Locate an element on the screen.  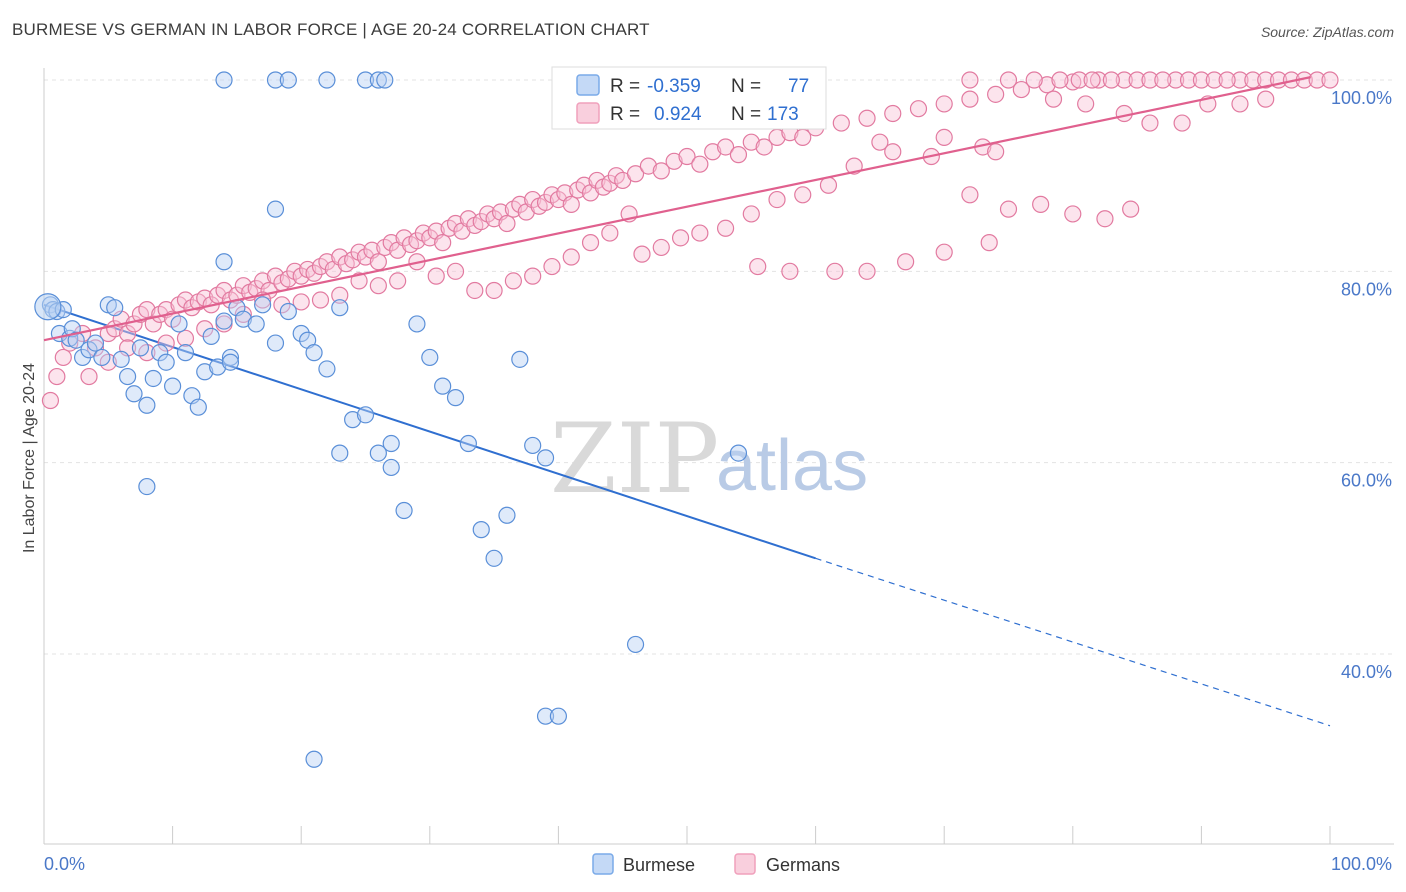
x-tick-labels: 0.0% 100.0% is located at coordinates (718, 864).